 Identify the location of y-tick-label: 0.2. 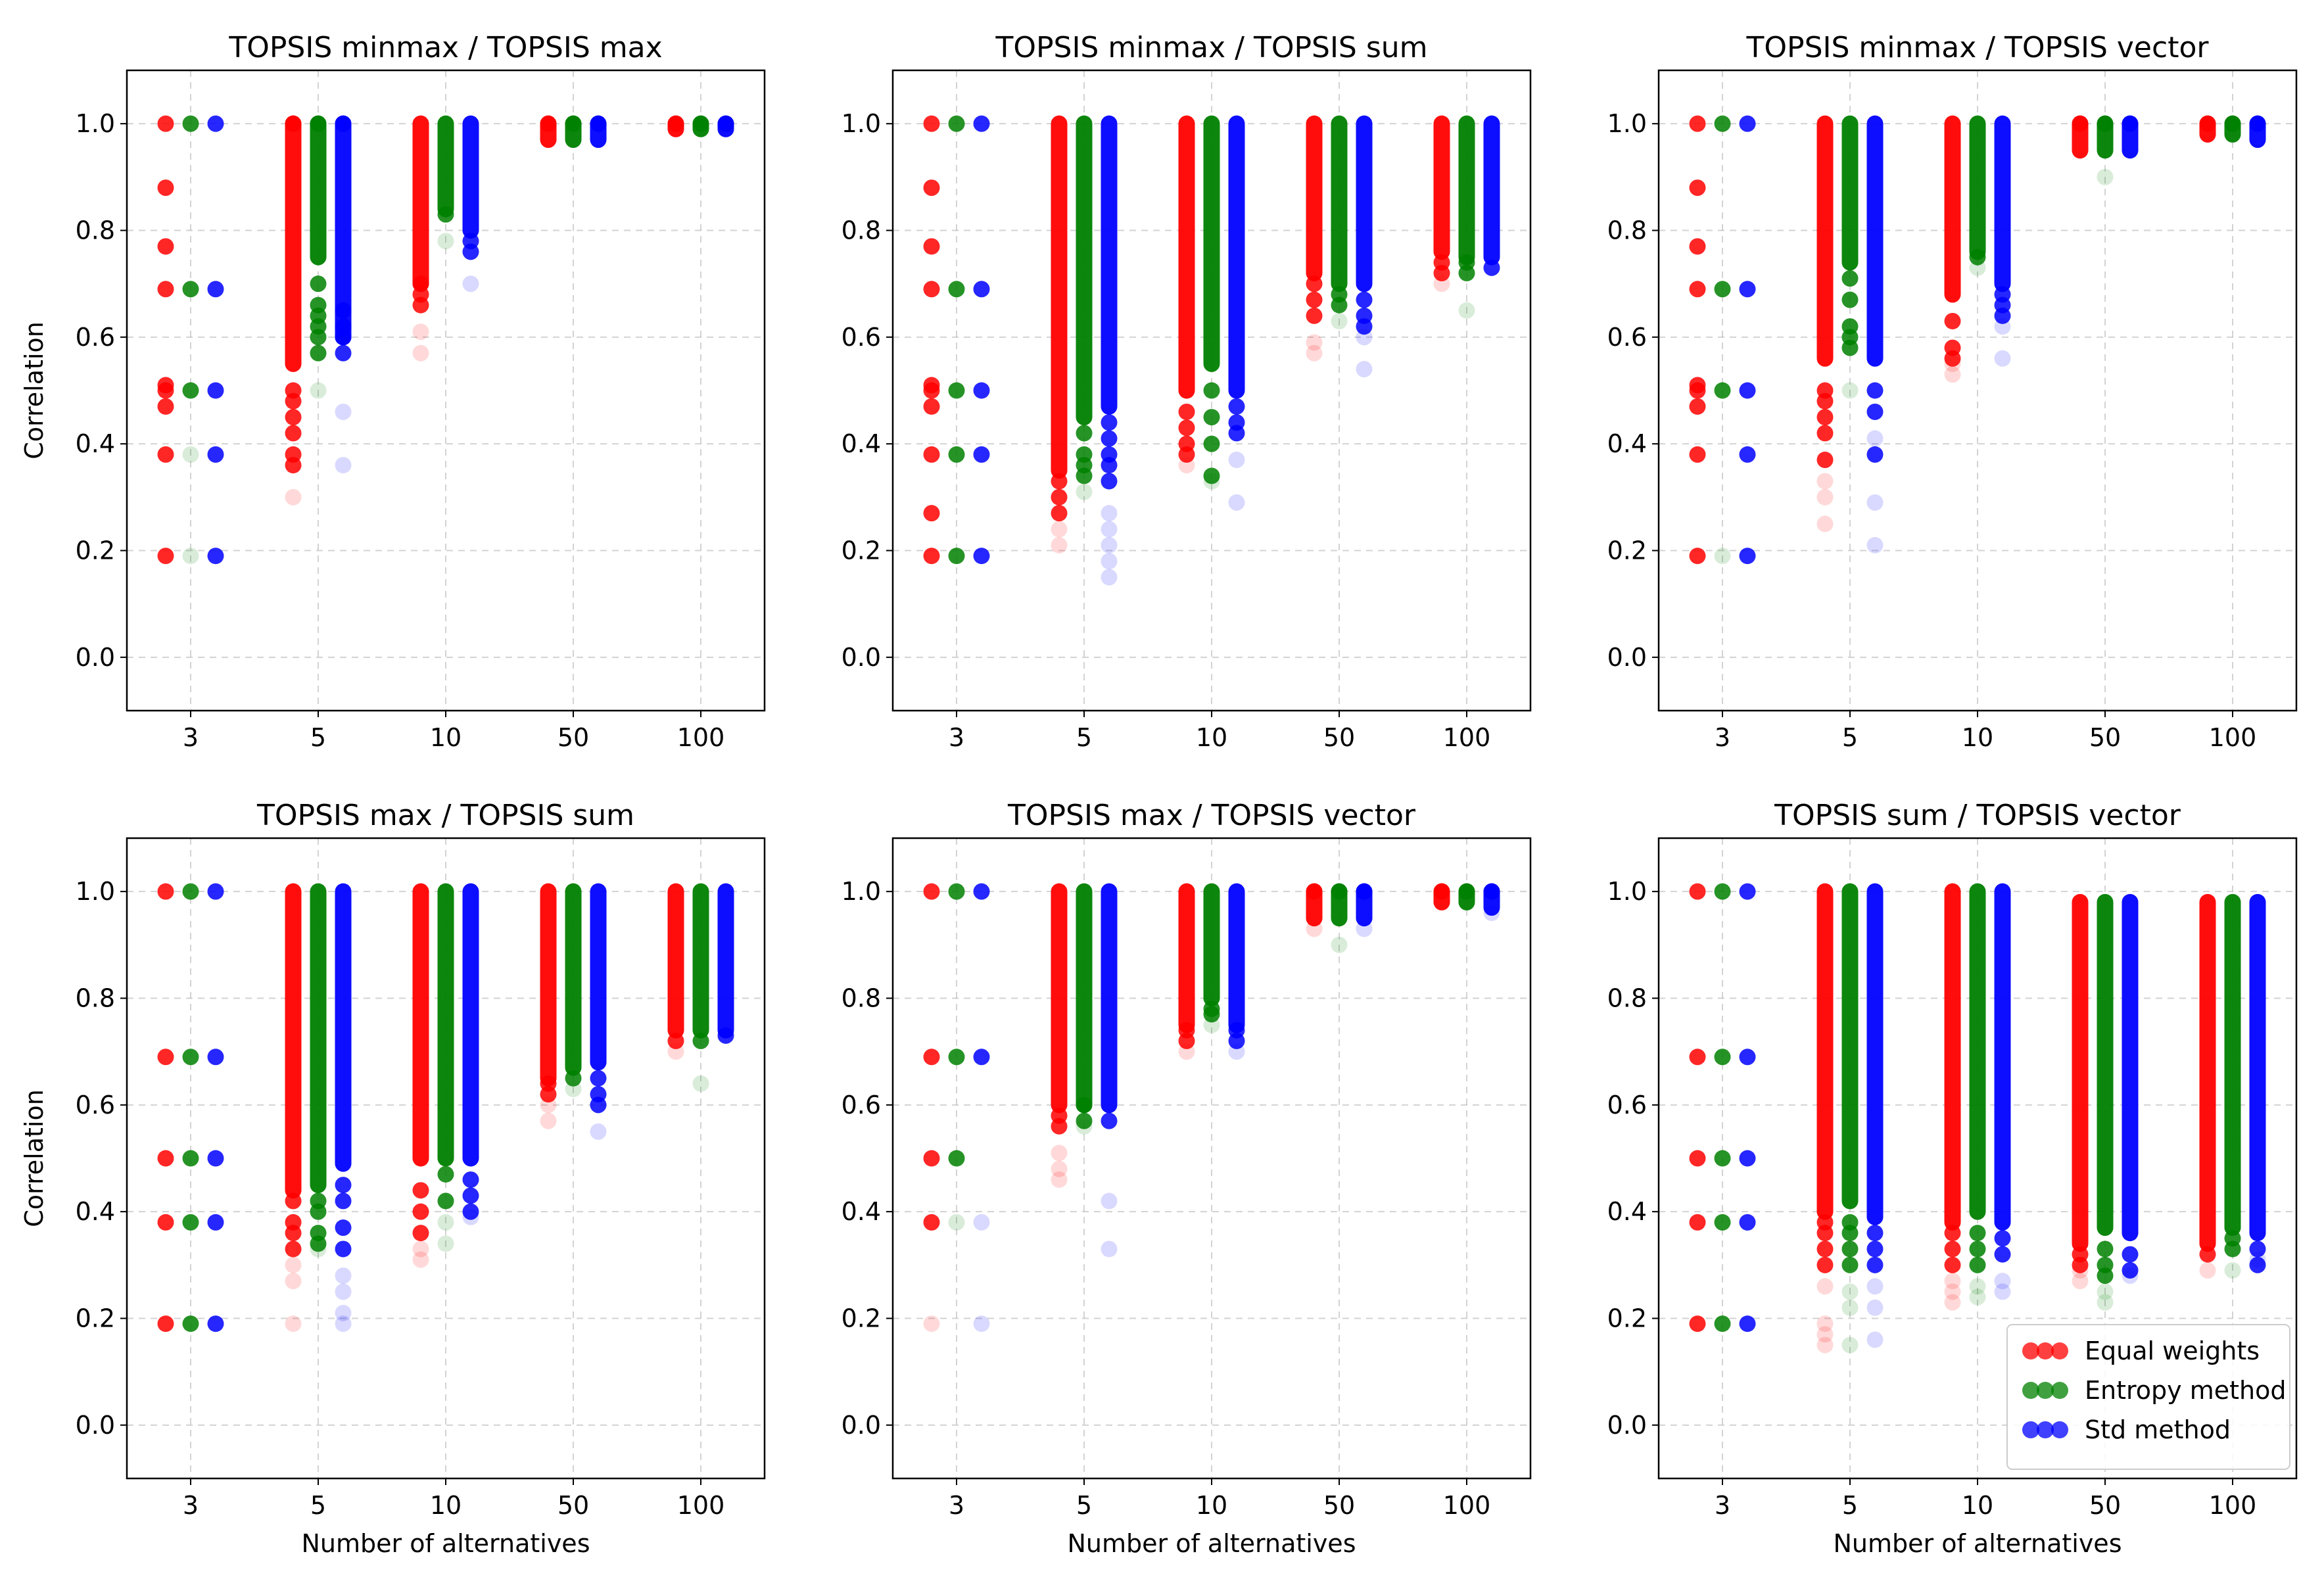
(1627, 550).